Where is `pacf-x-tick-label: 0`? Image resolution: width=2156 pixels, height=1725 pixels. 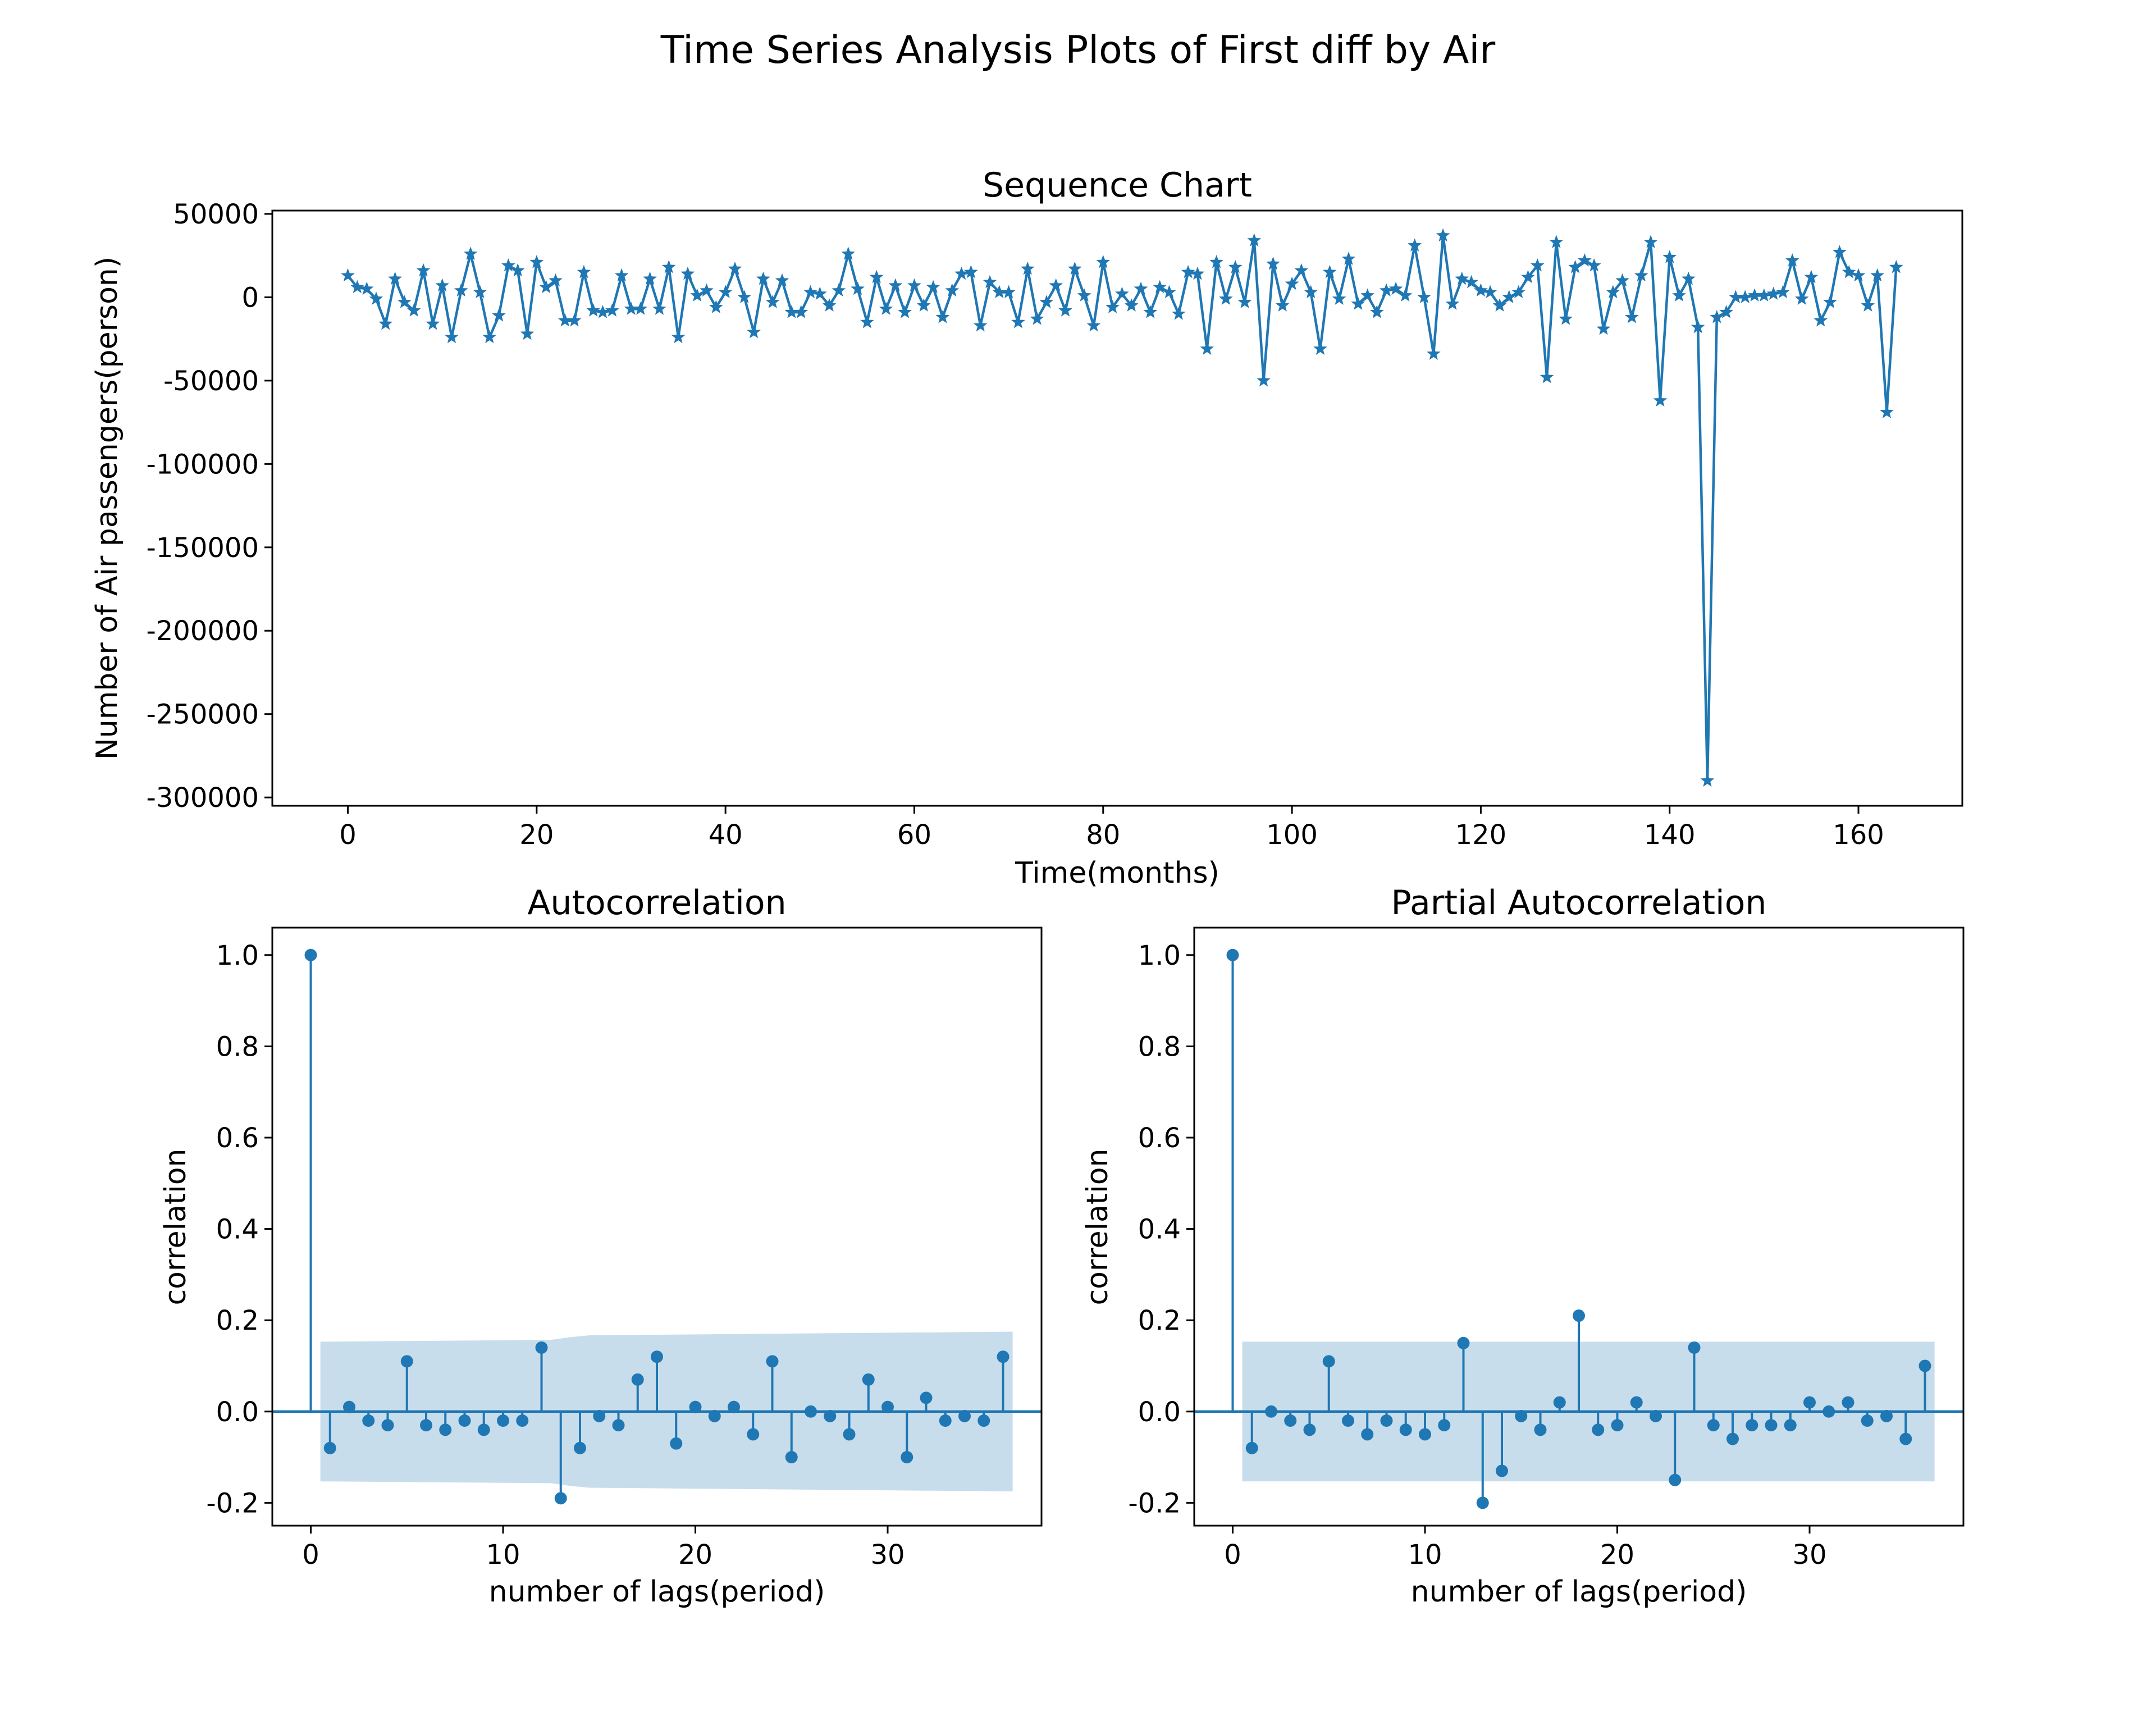
pacf-x-tick-label: 0 is located at coordinates (1232, 1555).